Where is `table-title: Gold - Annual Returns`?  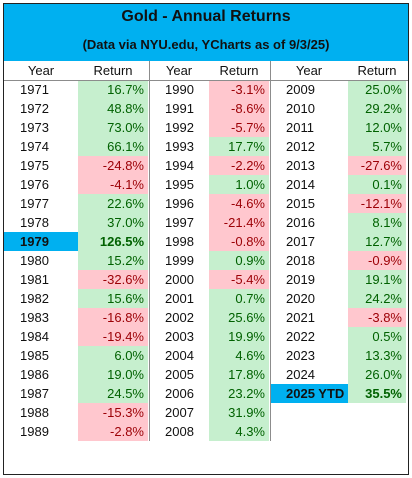
table-title: Gold - Annual Returns is located at coordinates (206, 16).